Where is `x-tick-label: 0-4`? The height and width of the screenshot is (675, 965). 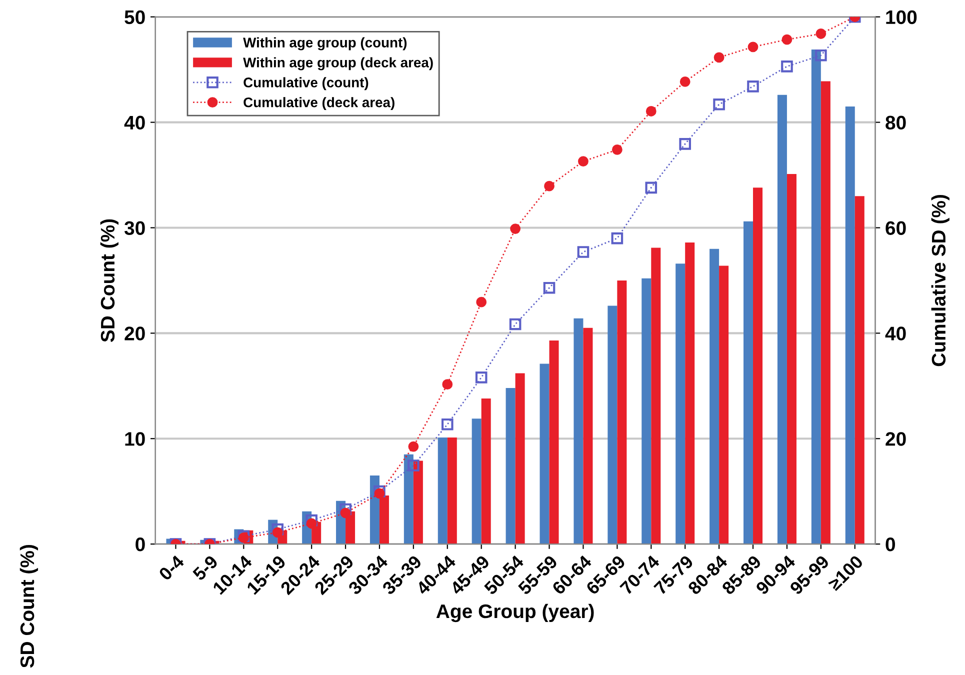
x-tick-label: 0-4 is located at coordinates (172, 568).